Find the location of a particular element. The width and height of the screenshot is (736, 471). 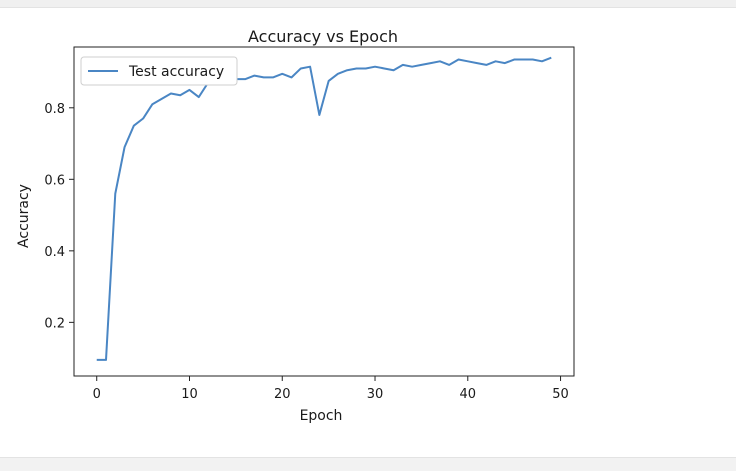

x-tick-label: 30 is located at coordinates (375, 394).